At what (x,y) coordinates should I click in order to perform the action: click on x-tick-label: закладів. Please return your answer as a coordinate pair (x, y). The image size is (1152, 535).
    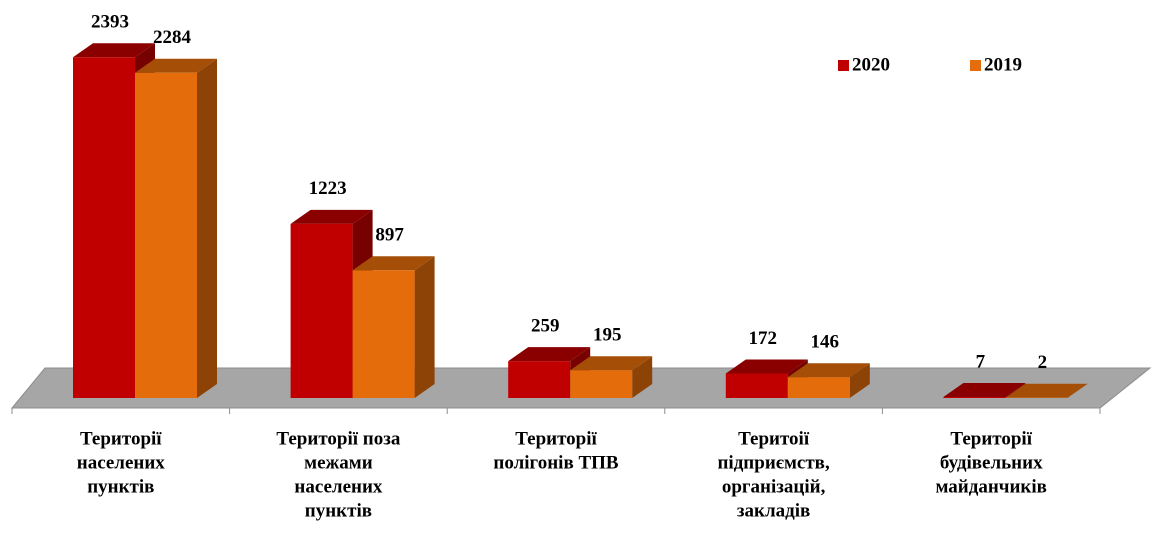
    Looking at the image, I should click on (773, 510).